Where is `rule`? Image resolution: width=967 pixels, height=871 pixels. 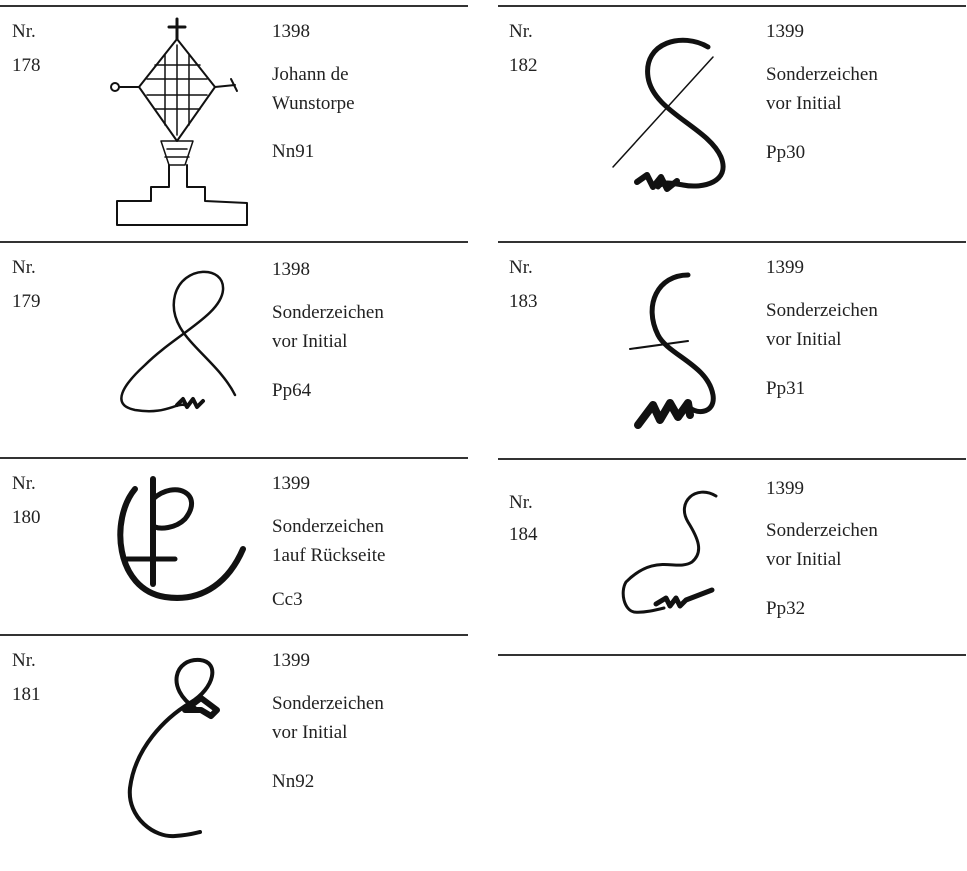 rule is located at coordinates (732, 655).